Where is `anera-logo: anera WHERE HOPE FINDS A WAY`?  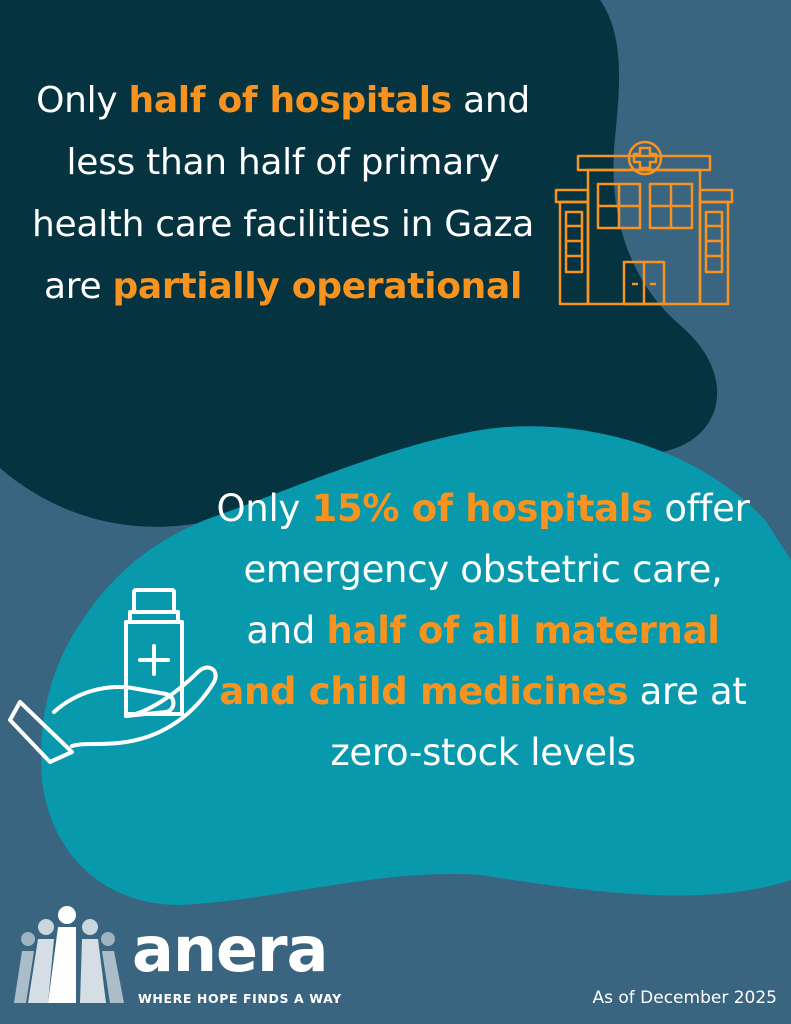 anera-logo: anera WHERE HOPE FINDS A WAY is located at coordinates (194, 960).